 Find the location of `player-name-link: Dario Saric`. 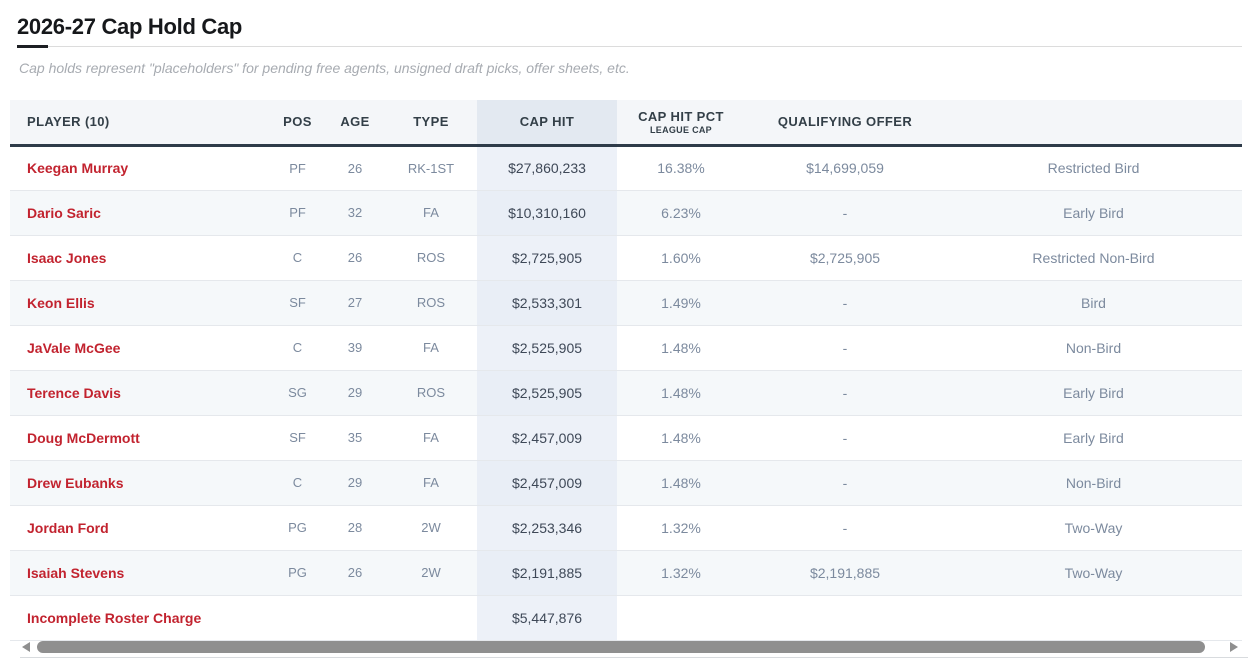

player-name-link: Dario Saric is located at coordinates (140, 213).